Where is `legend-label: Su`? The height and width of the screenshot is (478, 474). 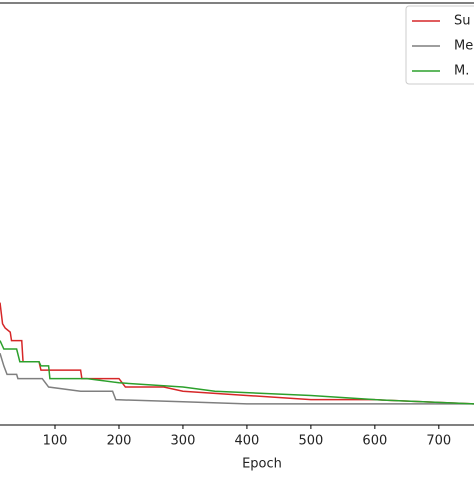
legend-label: Su is located at coordinates (462, 21).